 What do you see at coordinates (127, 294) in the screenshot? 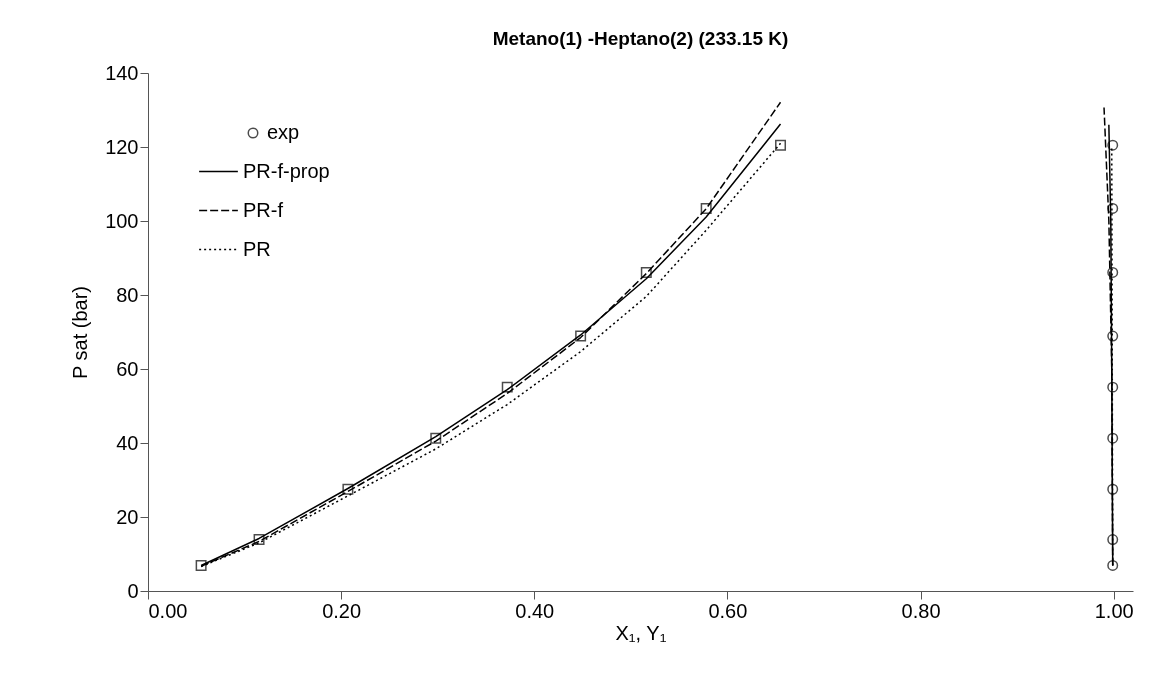
I see `y-tick-label: 80` at bounding box center [127, 294].